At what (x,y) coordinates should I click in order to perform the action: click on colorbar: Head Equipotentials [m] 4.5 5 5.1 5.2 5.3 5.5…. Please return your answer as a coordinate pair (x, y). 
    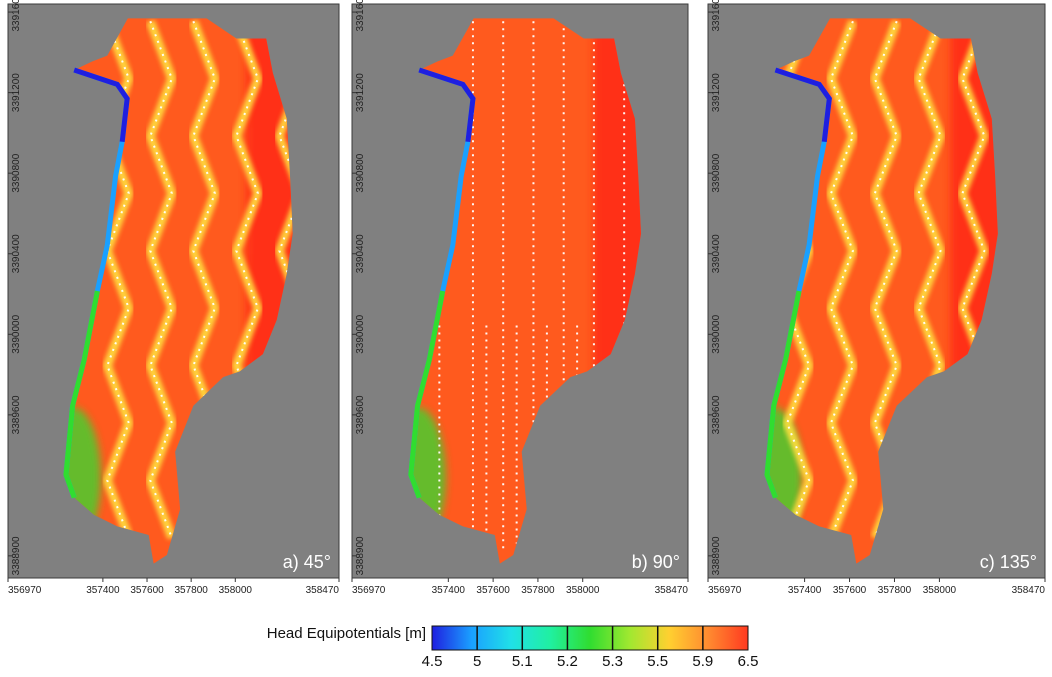
    Looking at the image, I should click on (513, 647).